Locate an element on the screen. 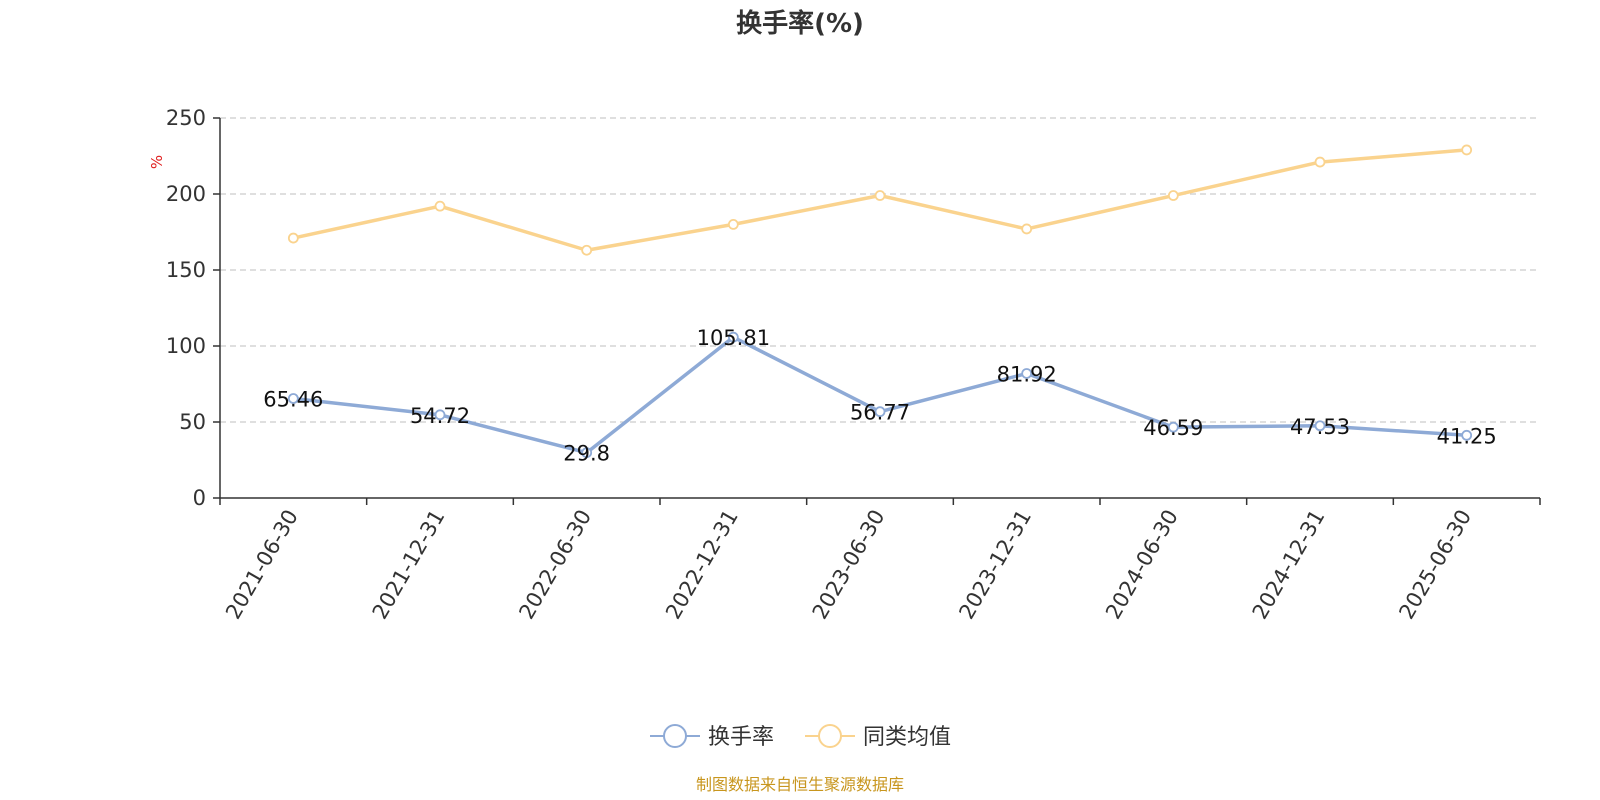 The image size is (1600, 800). y-tick-label: 50 is located at coordinates (192, 422).